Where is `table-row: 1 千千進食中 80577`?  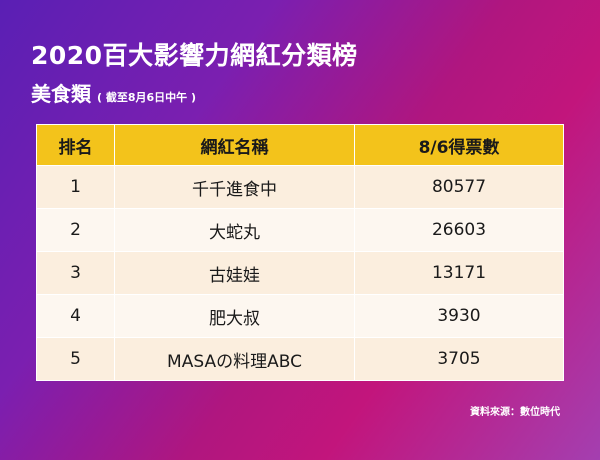 table-row: 1 千千進食中 80577 is located at coordinates (300, 187).